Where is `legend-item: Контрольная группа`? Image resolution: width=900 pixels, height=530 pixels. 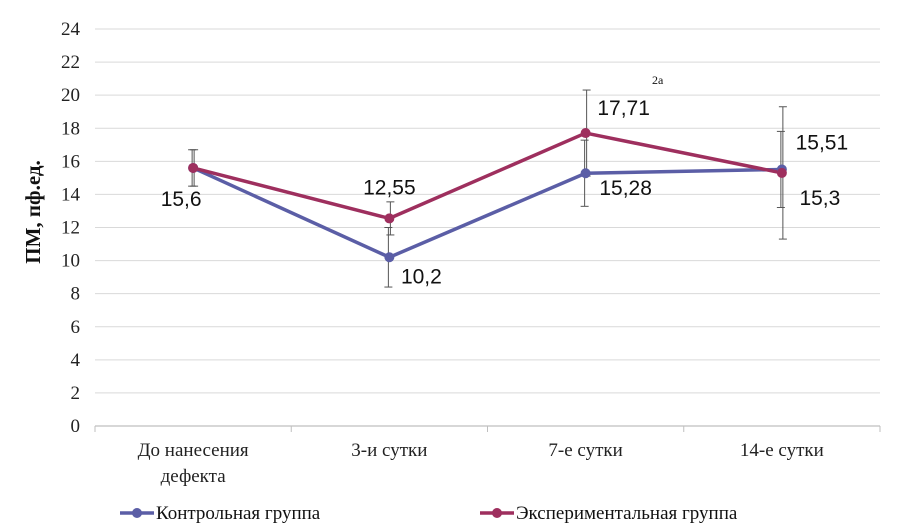
legend-item: Контрольная группа is located at coordinates (220, 513).